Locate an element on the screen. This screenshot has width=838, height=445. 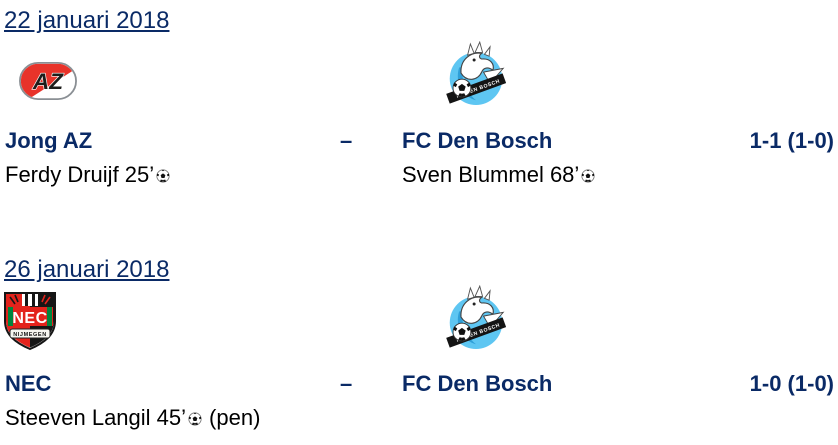
scorer-row-1: Ferdy Druijf 25’ Sven Blummel 68’ is located at coordinates (419, 174).